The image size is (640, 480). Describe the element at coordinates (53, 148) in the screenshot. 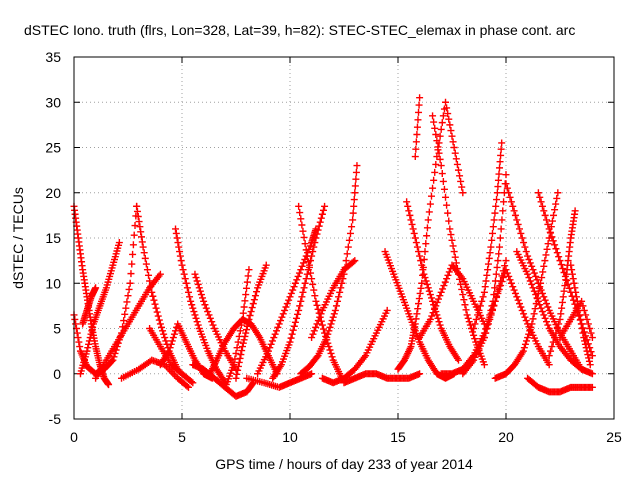

I see `y-tick-label: 25` at that location.